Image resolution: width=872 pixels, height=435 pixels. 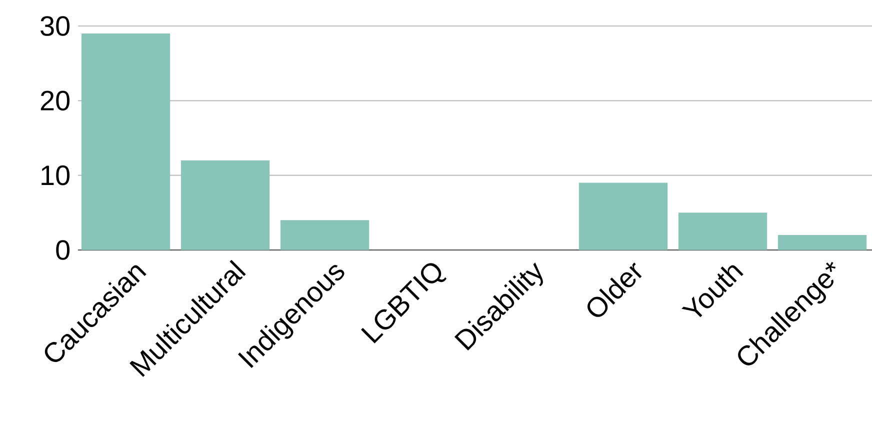 What do you see at coordinates (55, 100) in the screenshot?
I see `y-tick-label: 20` at bounding box center [55, 100].